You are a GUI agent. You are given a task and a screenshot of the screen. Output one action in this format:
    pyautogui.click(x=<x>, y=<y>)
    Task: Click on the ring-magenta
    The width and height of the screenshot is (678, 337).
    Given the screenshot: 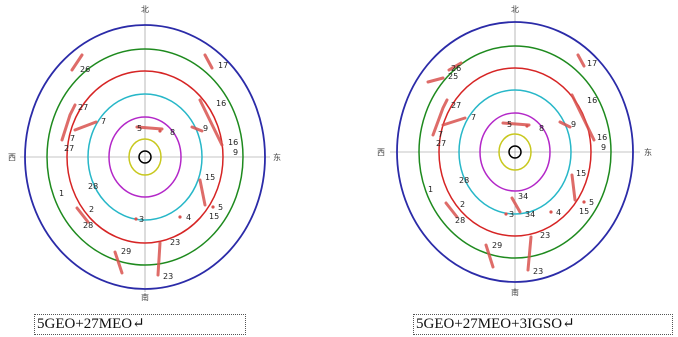 What is the action you would take?
    pyautogui.click(x=515, y=152)
    